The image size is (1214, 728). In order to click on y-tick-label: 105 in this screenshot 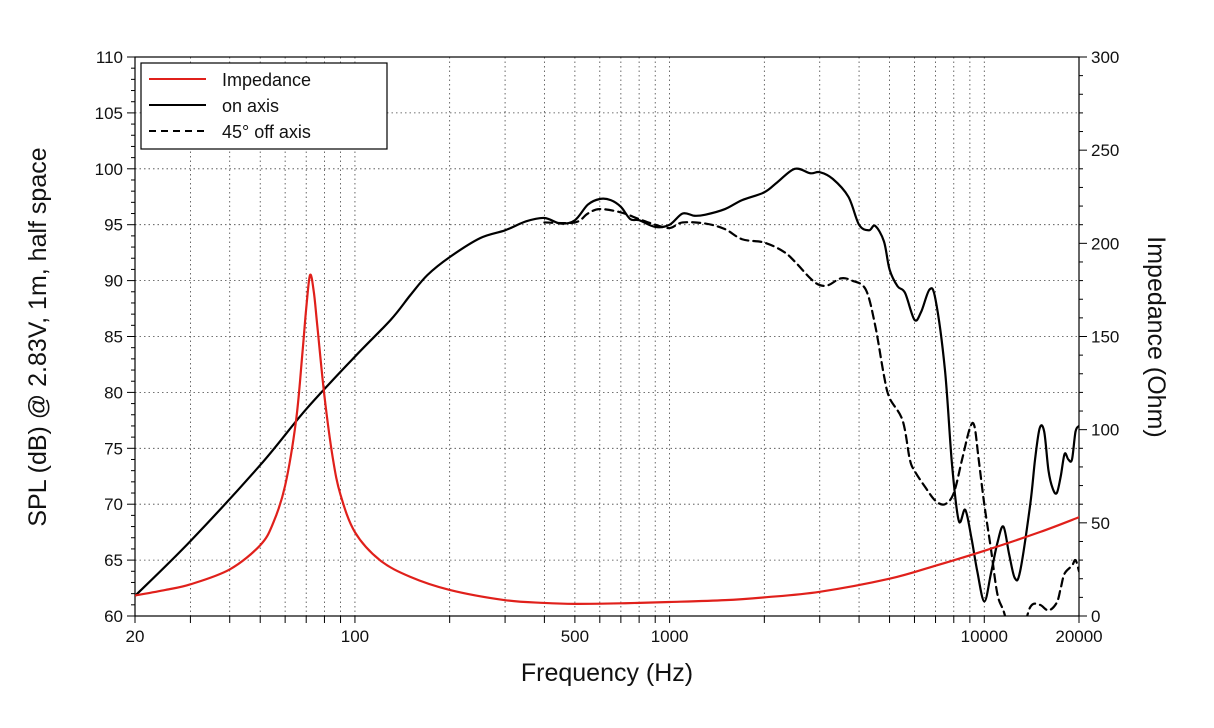, I will do `click(109, 113)`.